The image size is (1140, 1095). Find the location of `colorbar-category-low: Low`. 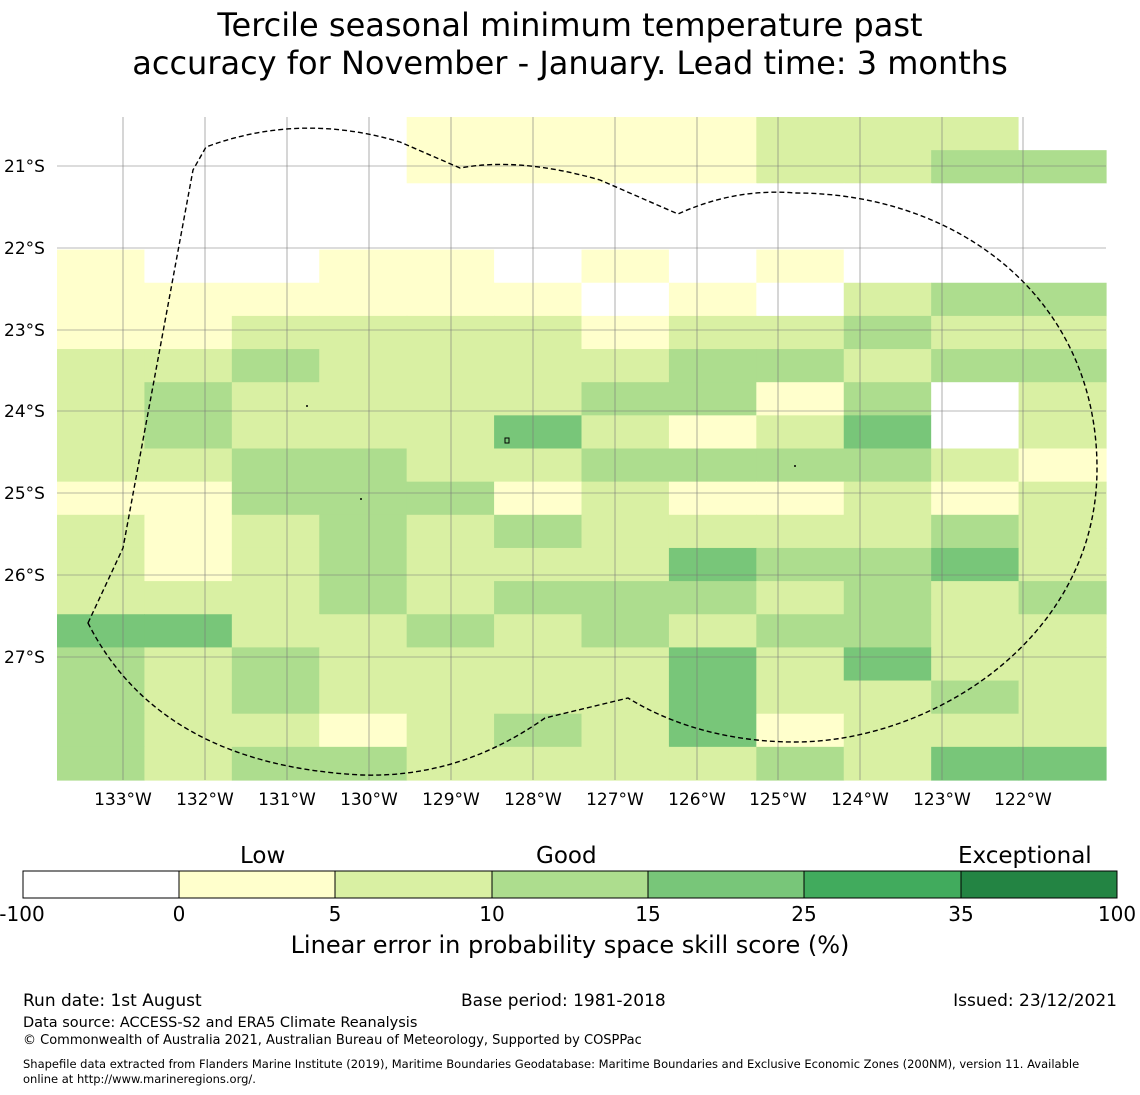

colorbar-category-low: Low is located at coordinates (263, 856).